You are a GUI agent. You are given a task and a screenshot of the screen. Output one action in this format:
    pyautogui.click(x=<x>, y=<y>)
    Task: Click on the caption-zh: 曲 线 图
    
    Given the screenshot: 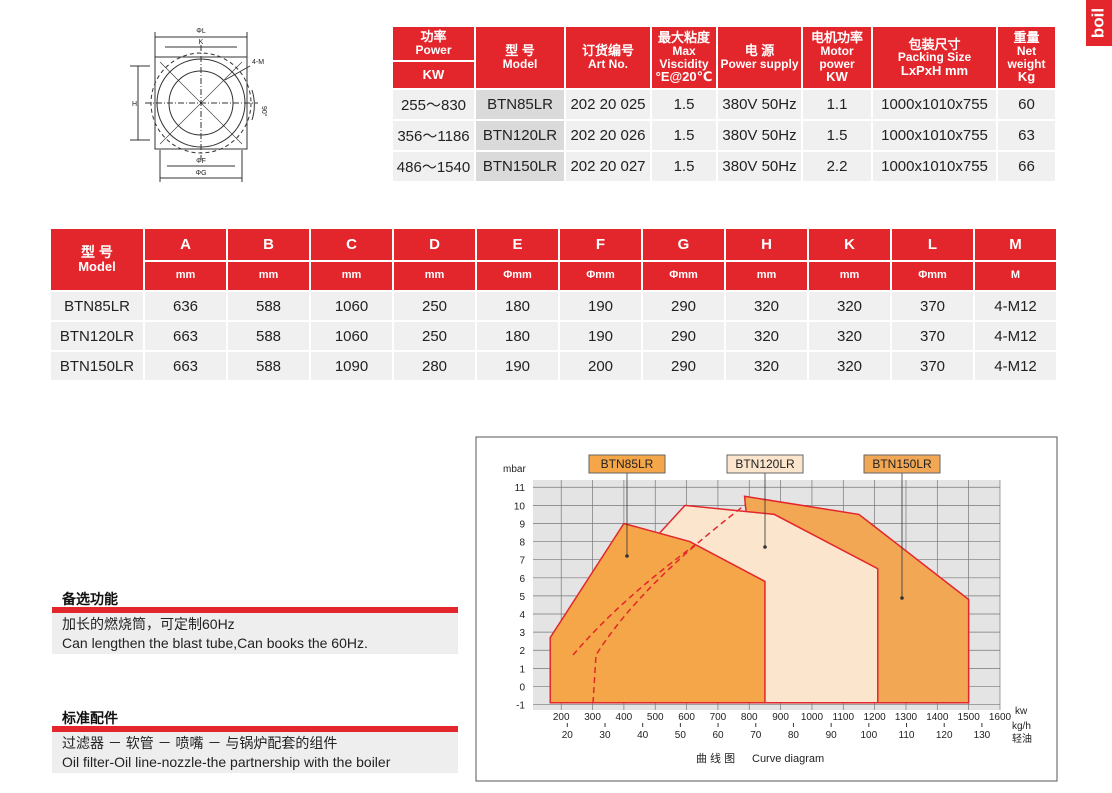 What is the action you would take?
    pyautogui.click(x=715, y=758)
    